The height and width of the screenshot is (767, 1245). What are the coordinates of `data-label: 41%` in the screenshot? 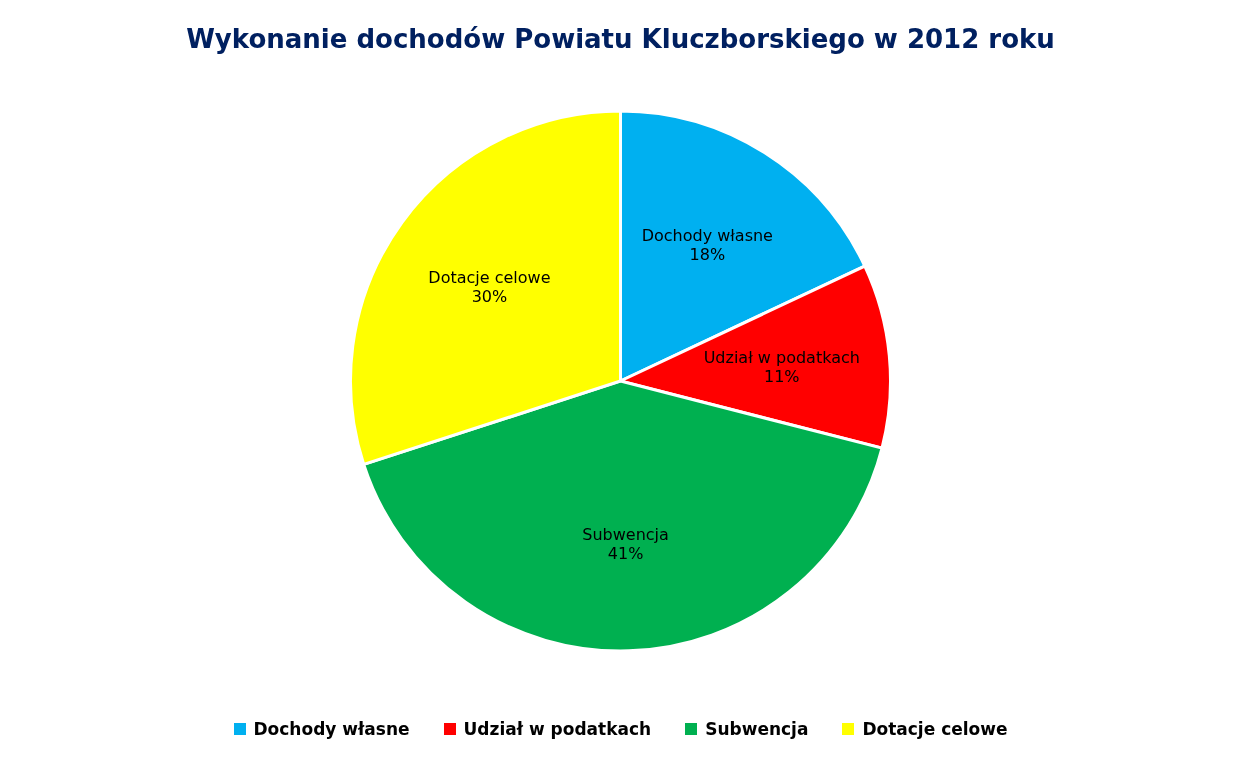 It's located at (625, 553).